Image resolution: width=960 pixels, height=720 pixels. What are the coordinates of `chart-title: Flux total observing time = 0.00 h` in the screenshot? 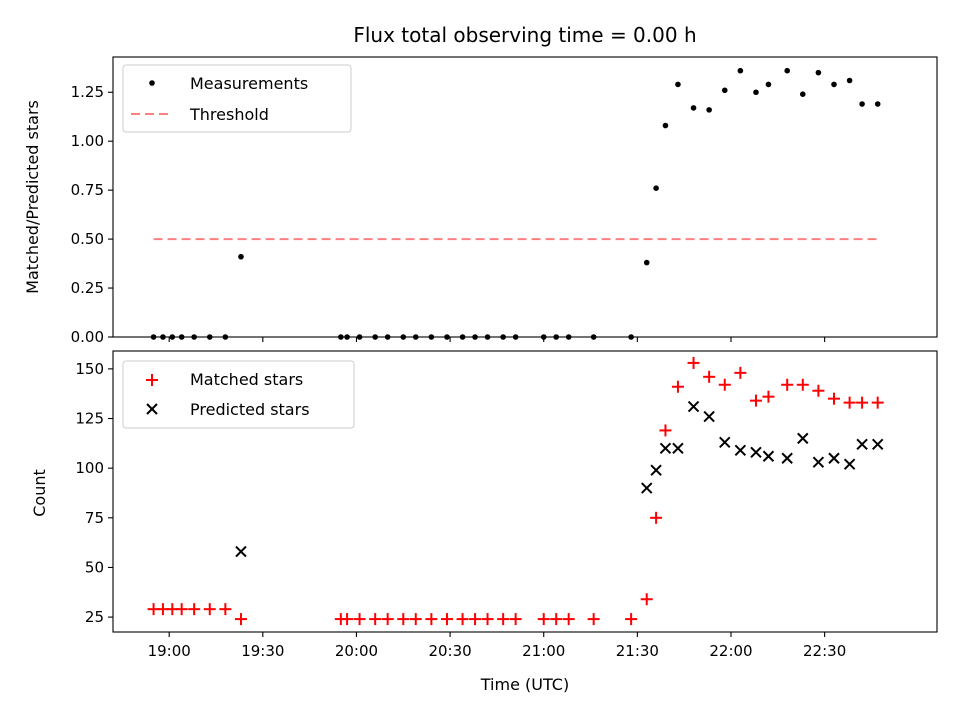 It's located at (524, 35).